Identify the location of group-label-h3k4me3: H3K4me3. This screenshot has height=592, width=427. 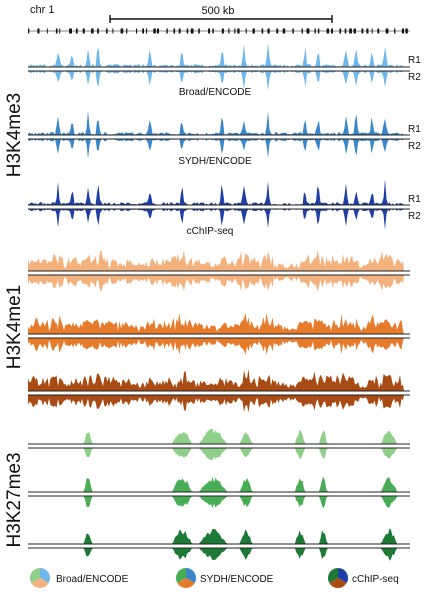
(14, 135).